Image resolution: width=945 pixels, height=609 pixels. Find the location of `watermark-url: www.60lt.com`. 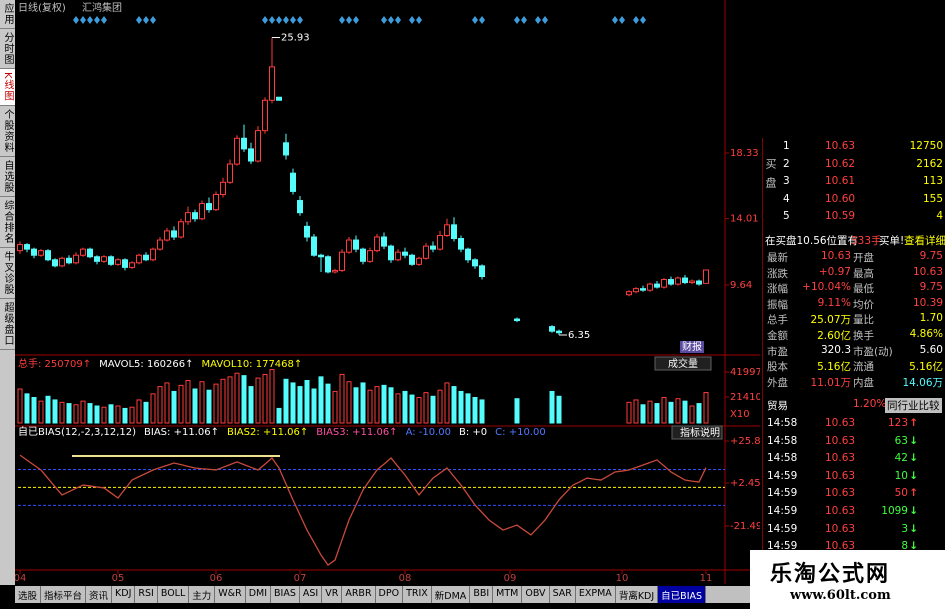

watermark-url: www.60lt.com is located at coordinates (840, 595).